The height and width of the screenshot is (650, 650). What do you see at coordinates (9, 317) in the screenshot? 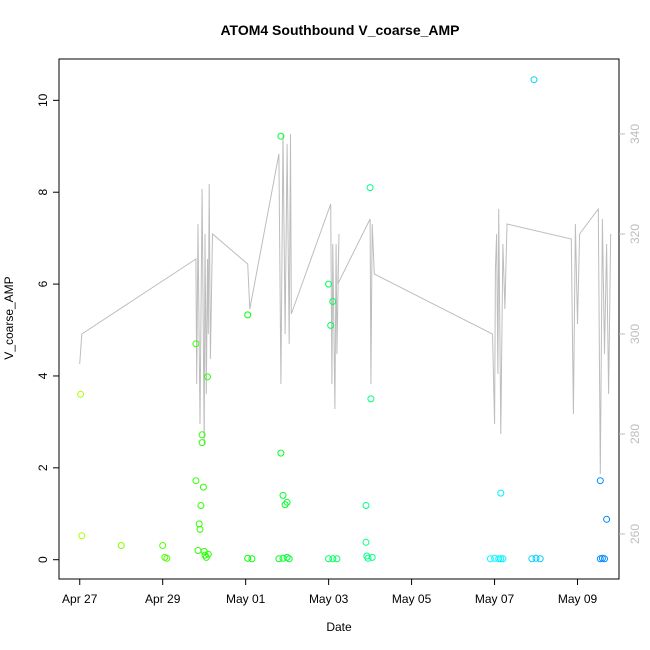
I see `y-axis-label: V_coarse_AMP` at bounding box center [9, 317].